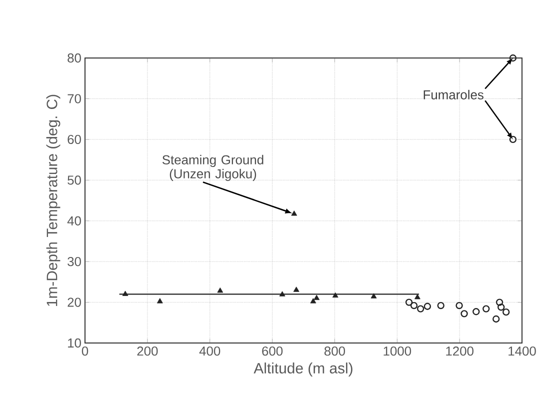 The width and height of the screenshot is (549, 403). What do you see at coordinates (74, 221) in the screenshot?
I see `y-tick-label: 40` at bounding box center [74, 221].